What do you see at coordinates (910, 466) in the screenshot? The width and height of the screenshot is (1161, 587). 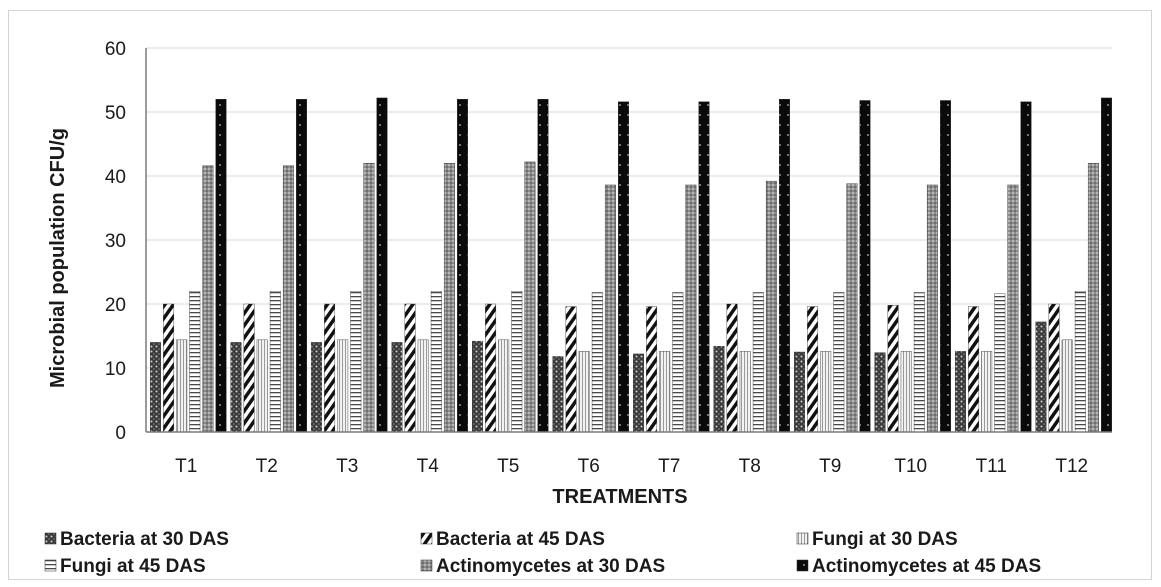 I see `x-tick-T10: T10` at bounding box center [910, 466].